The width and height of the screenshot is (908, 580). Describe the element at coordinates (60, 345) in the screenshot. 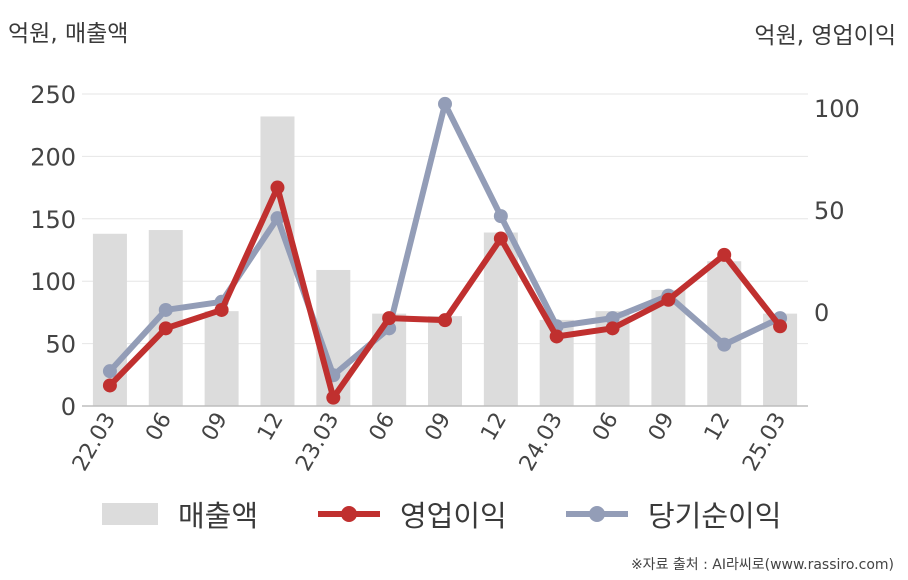

I see `left-axis-tick-label: 50` at that location.